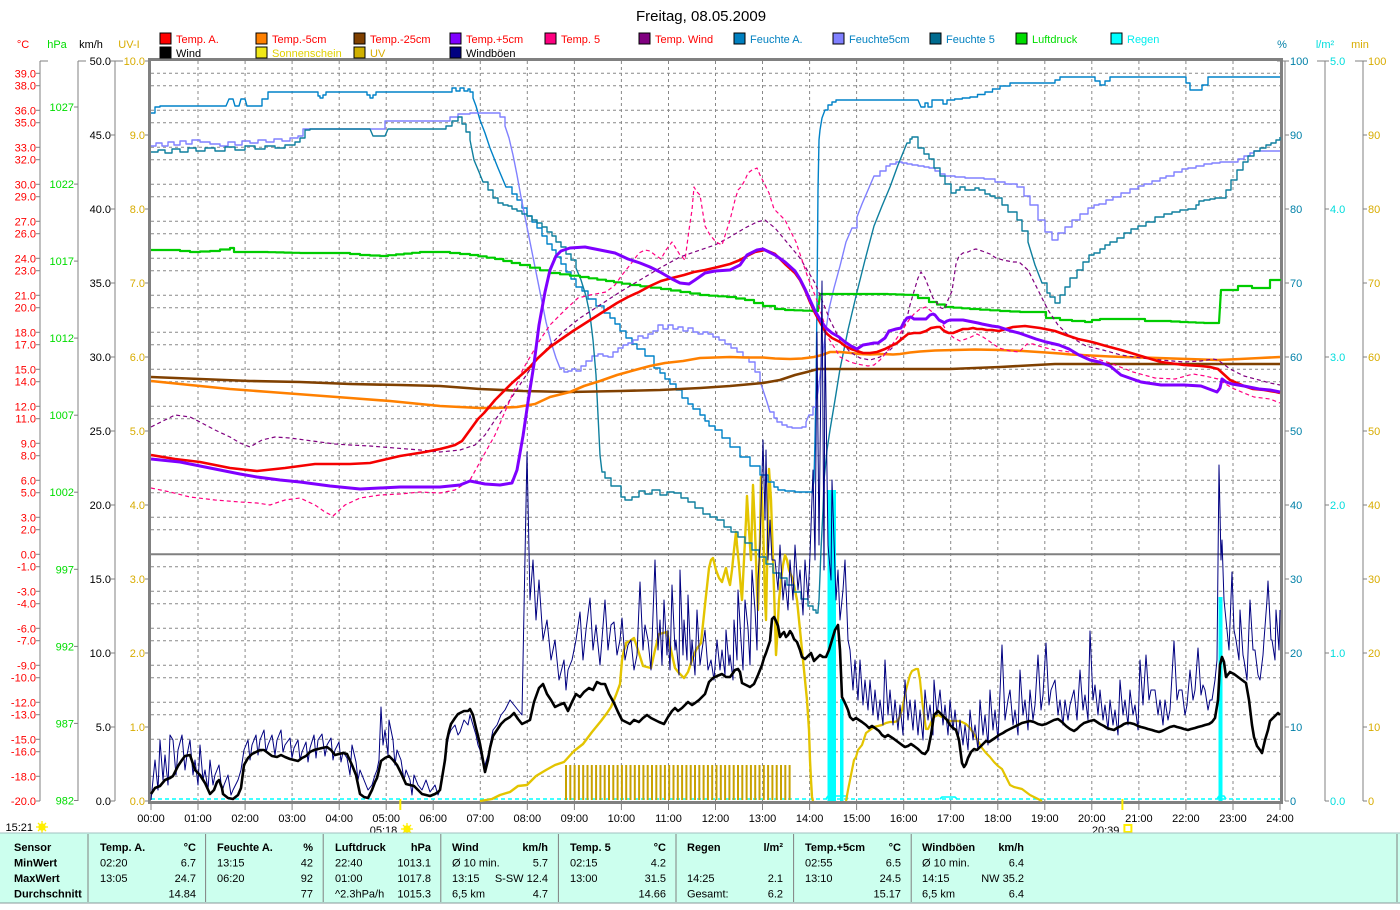  What do you see at coordinates (26, 642) in the screenshot?
I see `svg-text: -7.0` at bounding box center [26, 642].